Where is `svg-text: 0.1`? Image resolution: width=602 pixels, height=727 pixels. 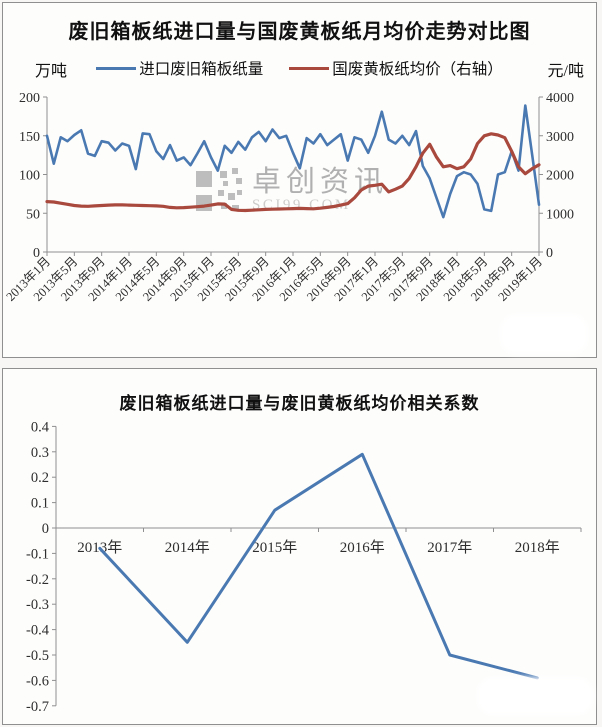 svg-text: 0.1 is located at coordinates (40, 504).